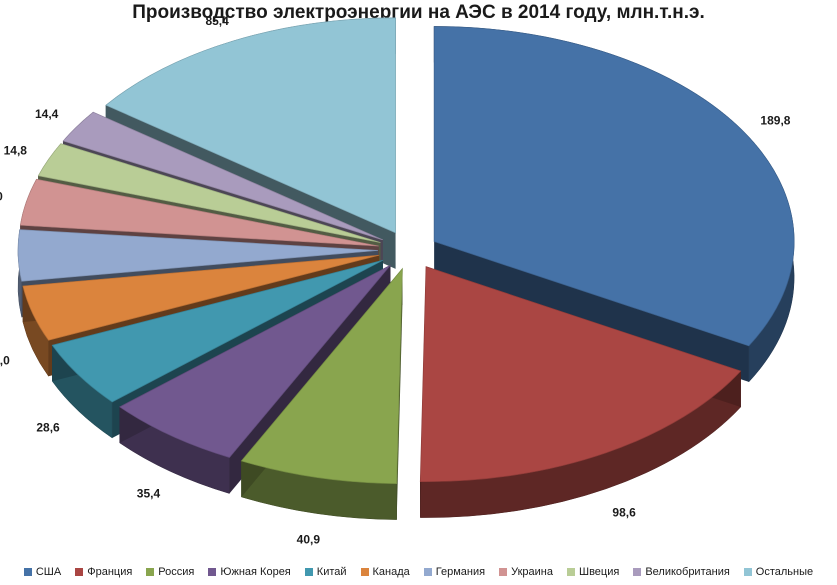  I want to click on legend-label: США, so click(48, 572).